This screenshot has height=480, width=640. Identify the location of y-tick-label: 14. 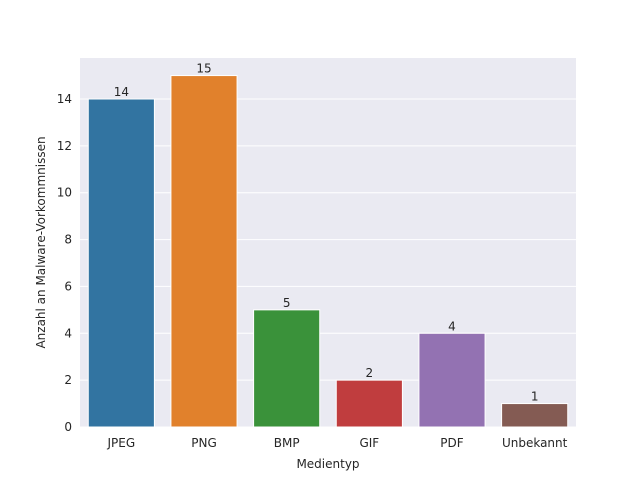
(64, 99).